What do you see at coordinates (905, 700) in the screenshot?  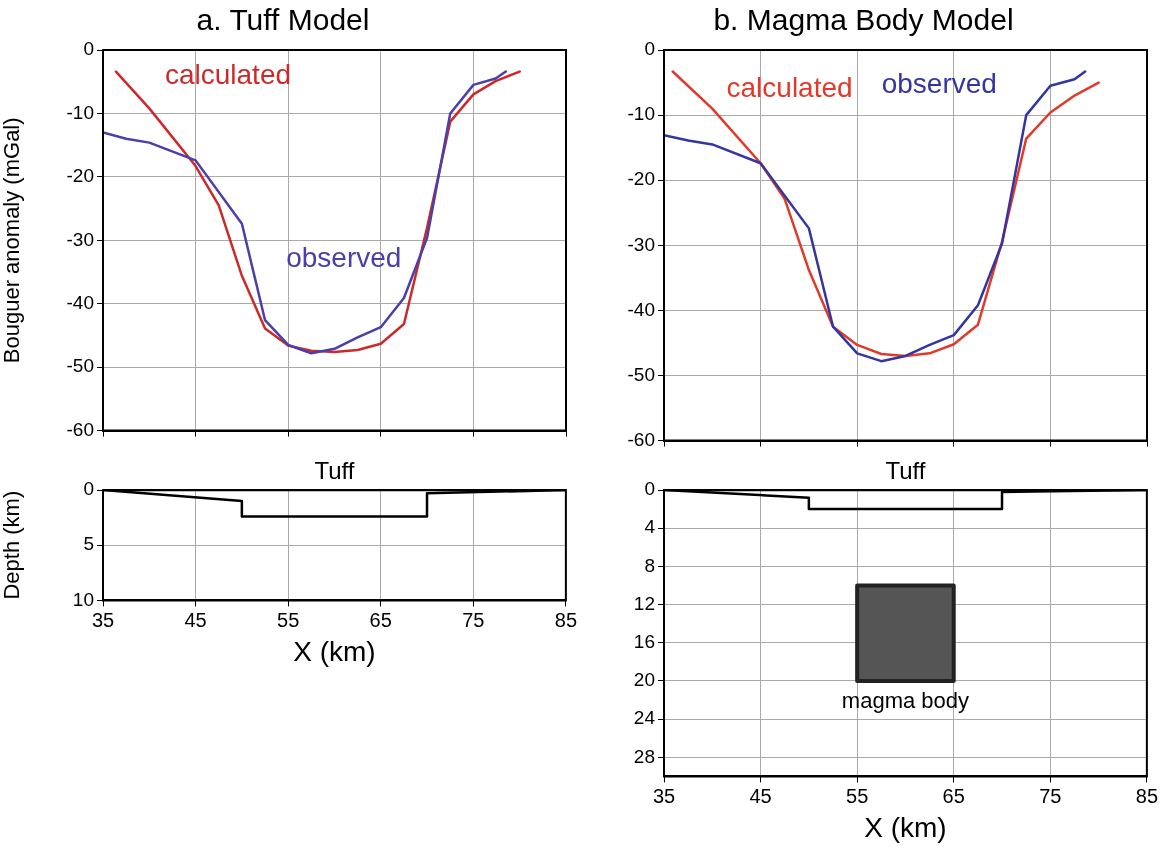 I see `annotation: magma body` at bounding box center [905, 700].